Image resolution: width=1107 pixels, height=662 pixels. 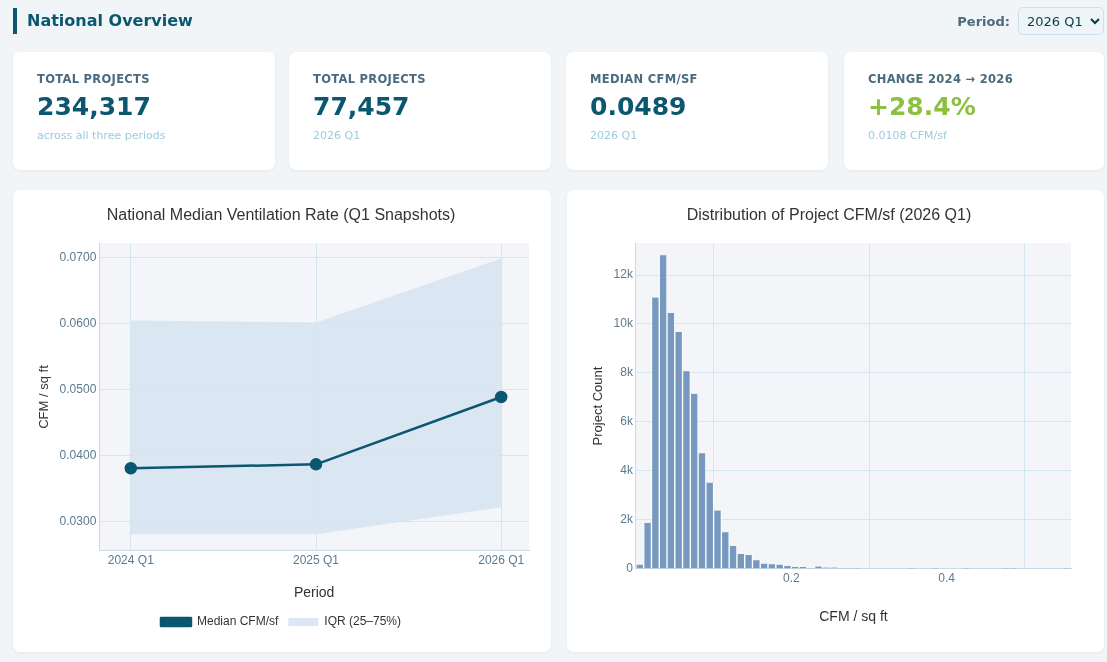 What do you see at coordinates (102, 135) in the screenshot?
I see `text: across all three periods` at bounding box center [102, 135].